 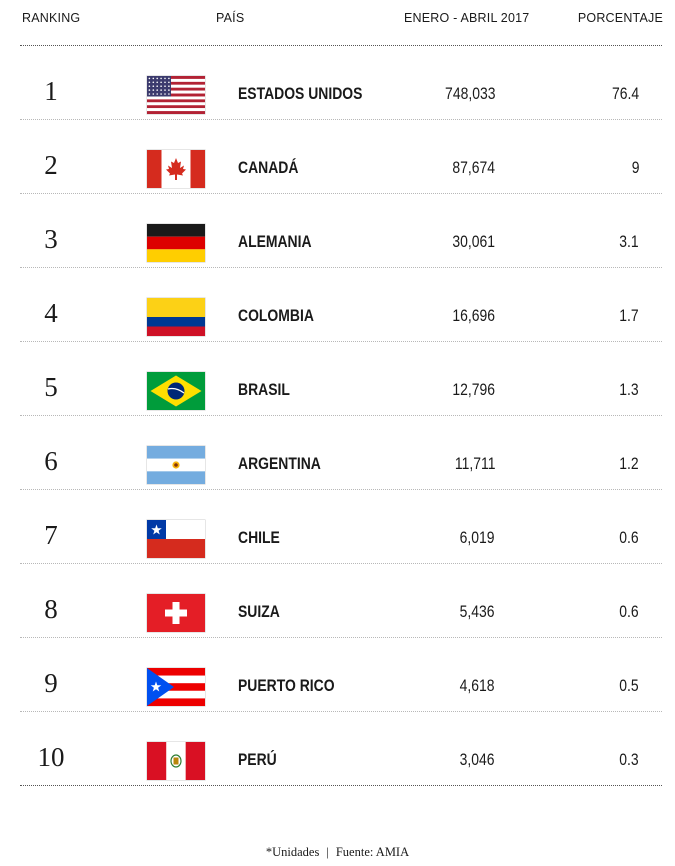 What do you see at coordinates (337, 83) in the screenshot?
I see `table-row: 1 ESTADOS UNIDOS 748,033 76.4` at bounding box center [337, 83].